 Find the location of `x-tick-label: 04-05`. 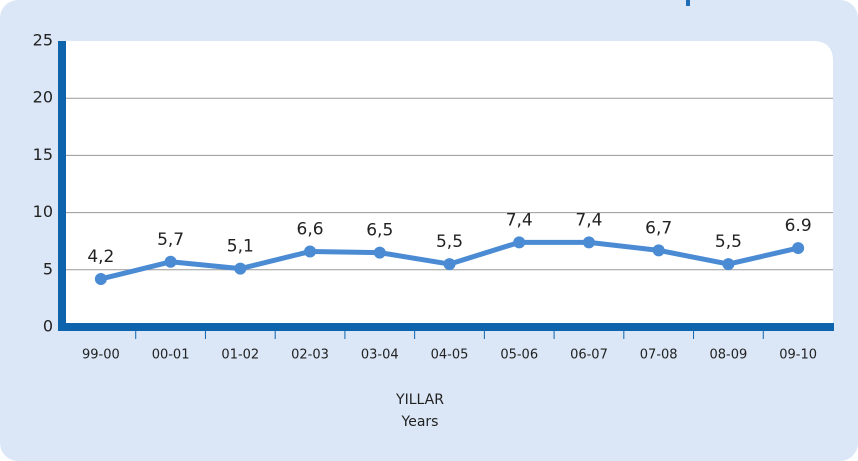

x-tick-label: 04-05 is located at coordinates (450, 355).